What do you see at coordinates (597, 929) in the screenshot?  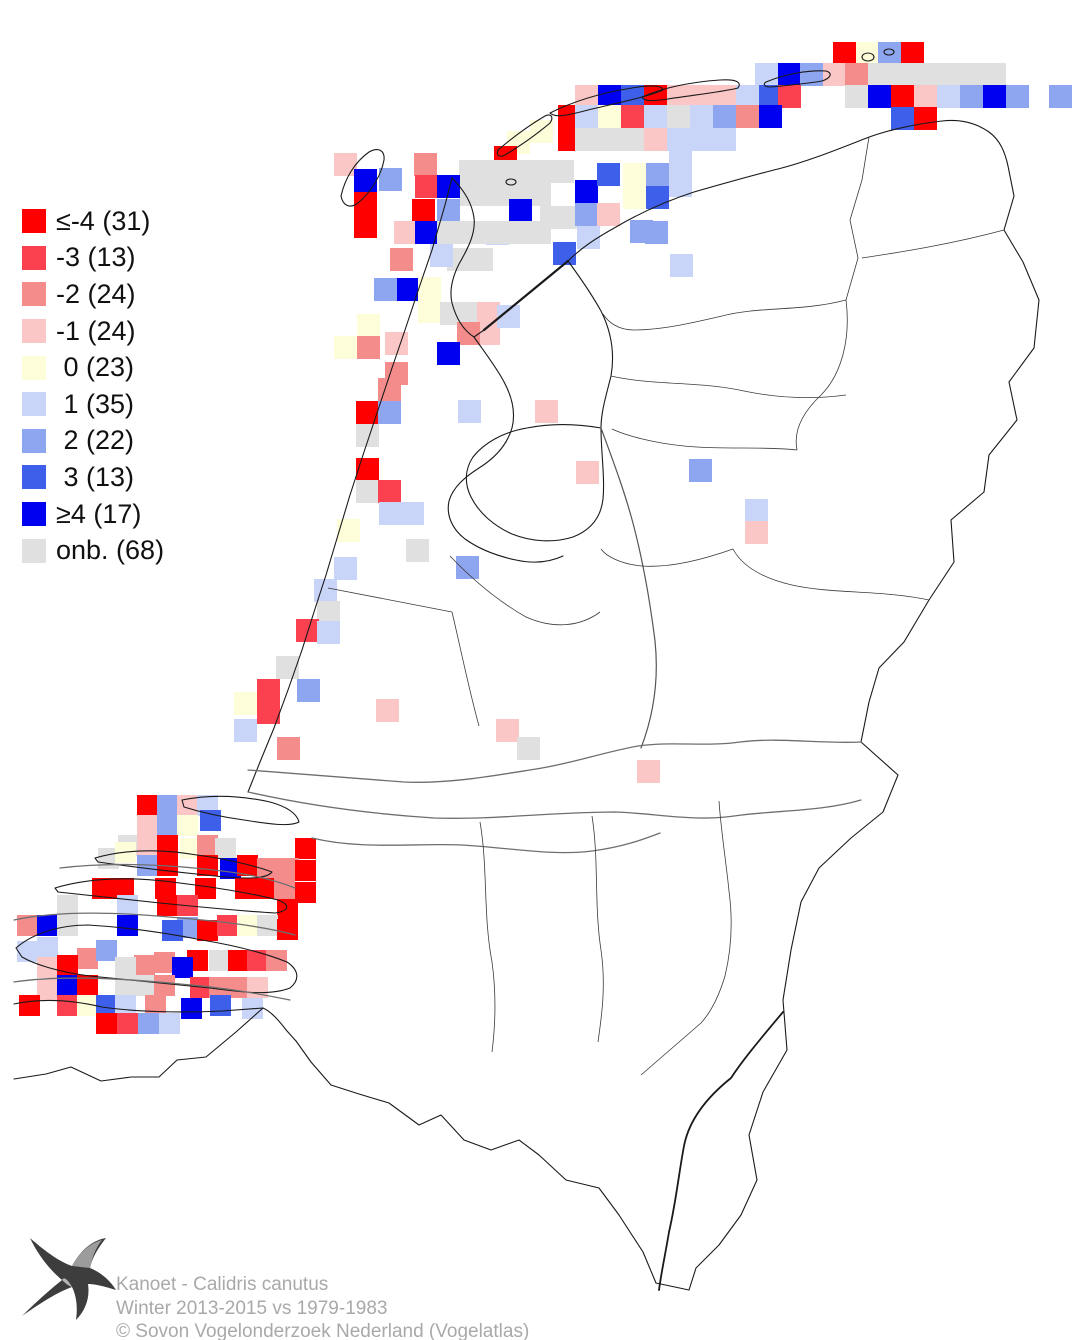 I see `border-brabant-mid` at bounding box center [597, 929].